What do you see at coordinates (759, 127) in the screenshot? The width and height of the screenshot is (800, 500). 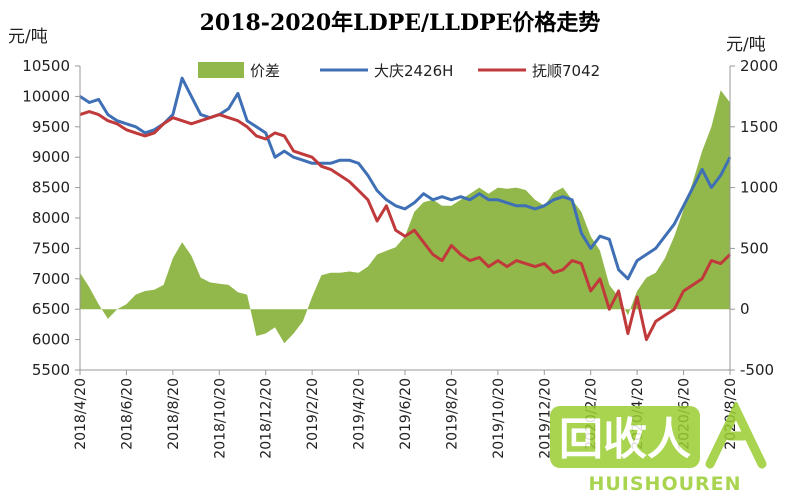 I see `y-right-tick-label: 1500` at bounding box center [759, 127].